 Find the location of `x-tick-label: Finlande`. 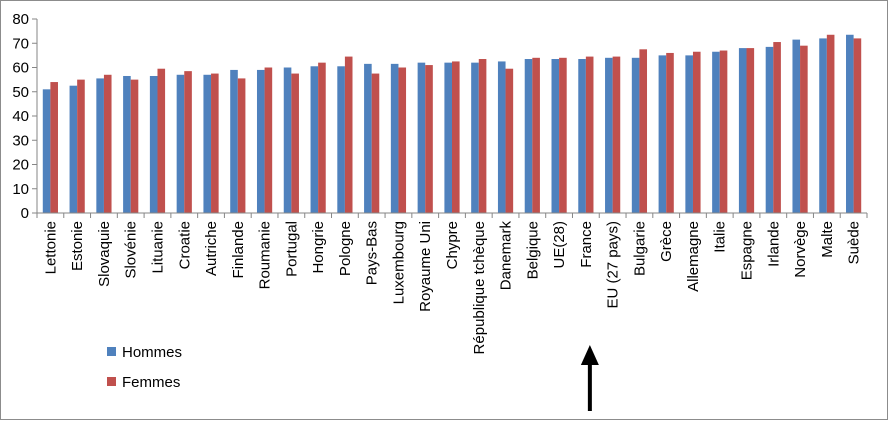

x-tick-label: Finlande is located at coordinates (238, 250).